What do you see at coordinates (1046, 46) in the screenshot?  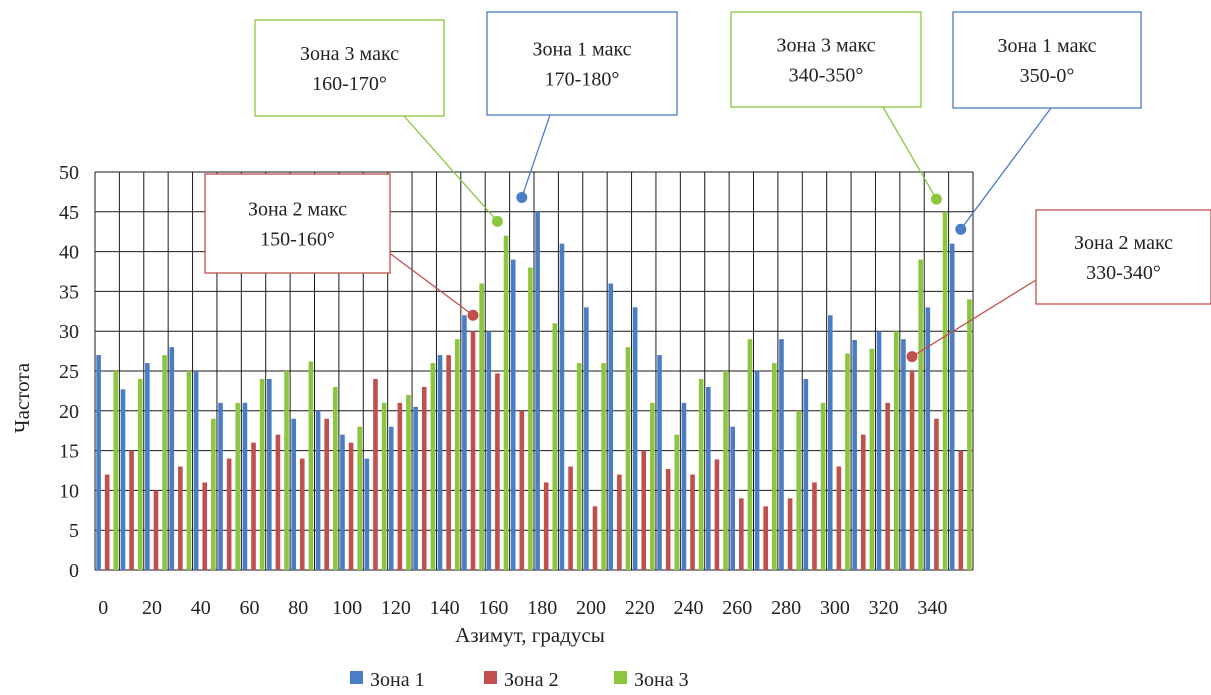 I see `callout-label-line-1: Зона 1 макс` at bounding box center [1046, 46].